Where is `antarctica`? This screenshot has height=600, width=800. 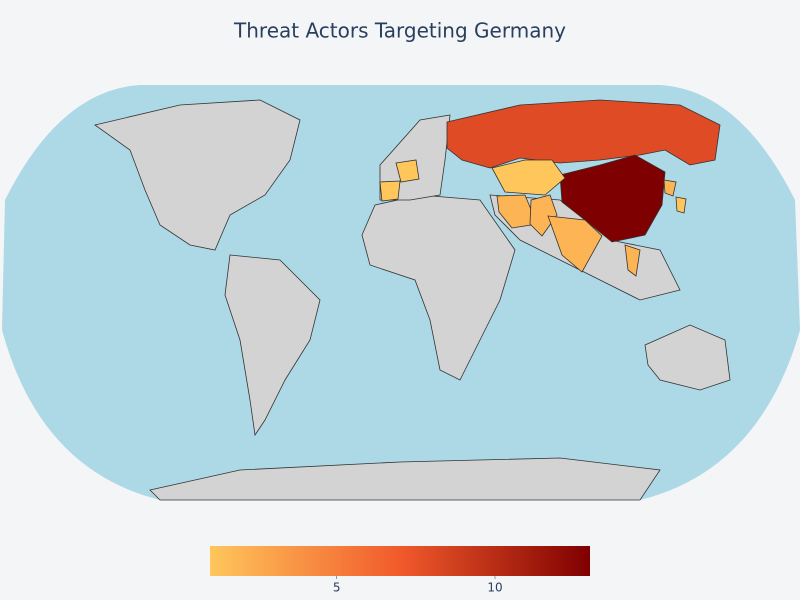 antarctica is located at coordinates (405, 479).